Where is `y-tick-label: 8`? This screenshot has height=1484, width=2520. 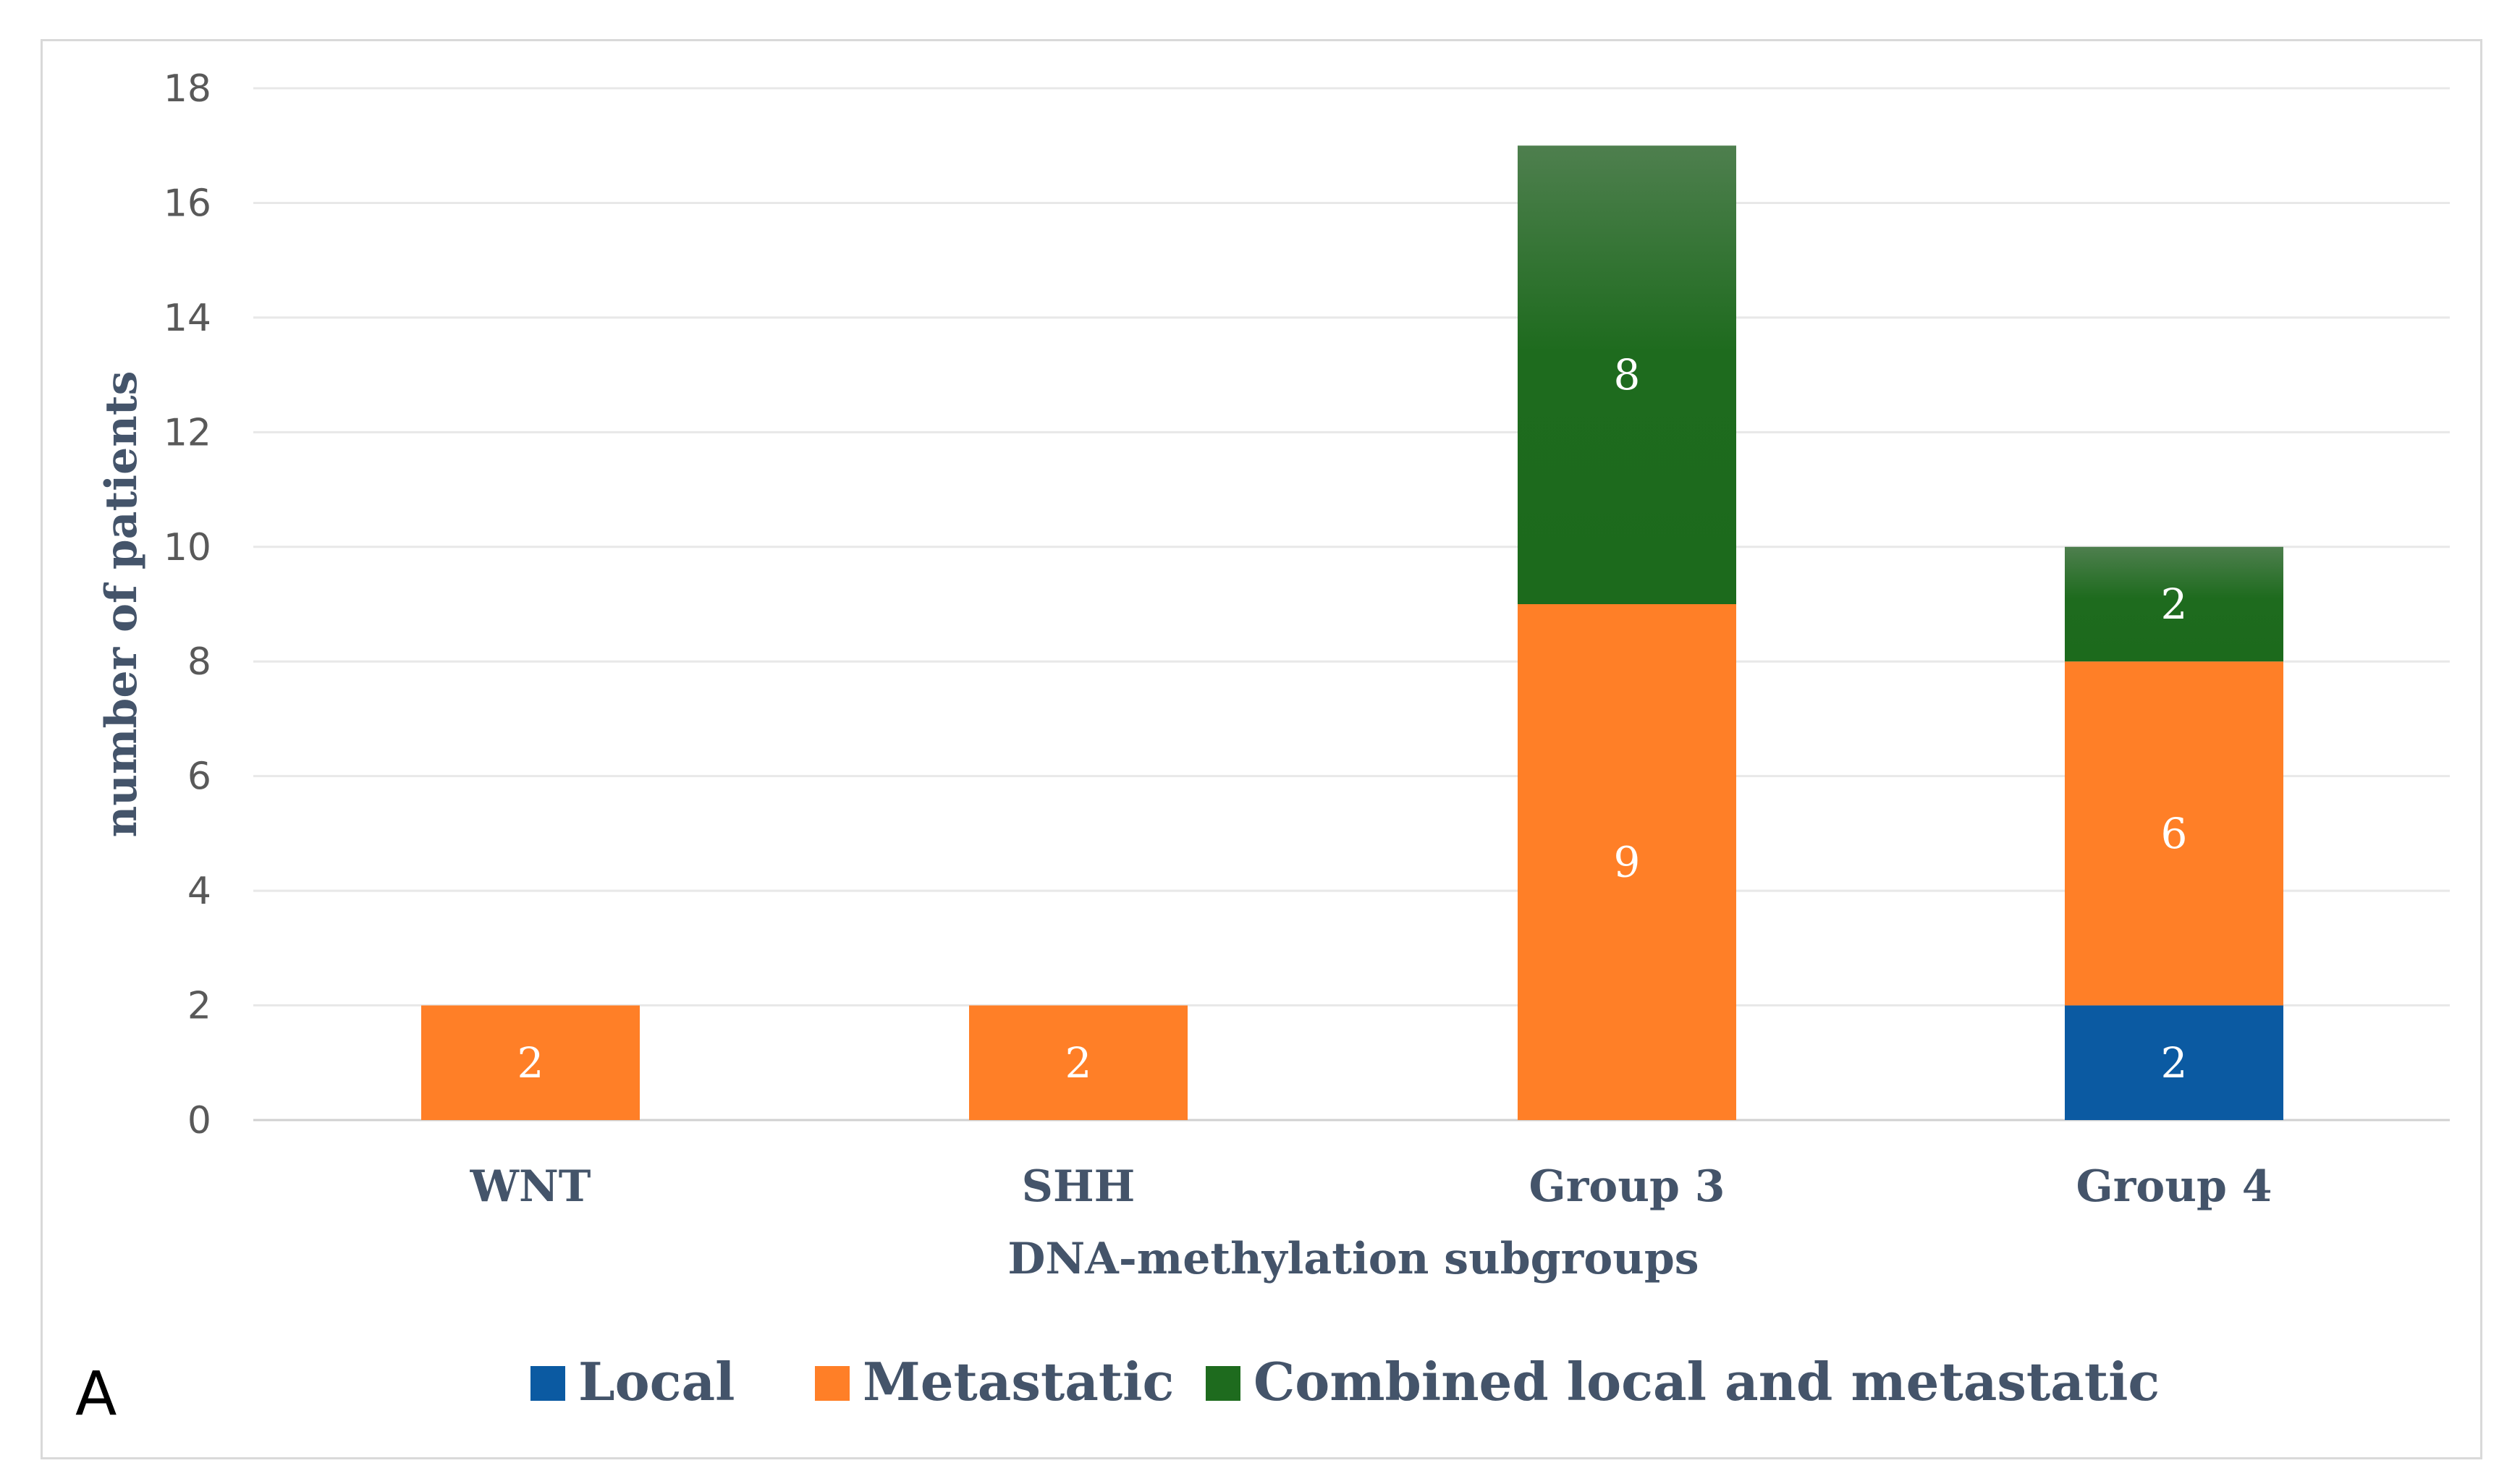 y-tick-label: 8 is located at coordinates (199, 662).